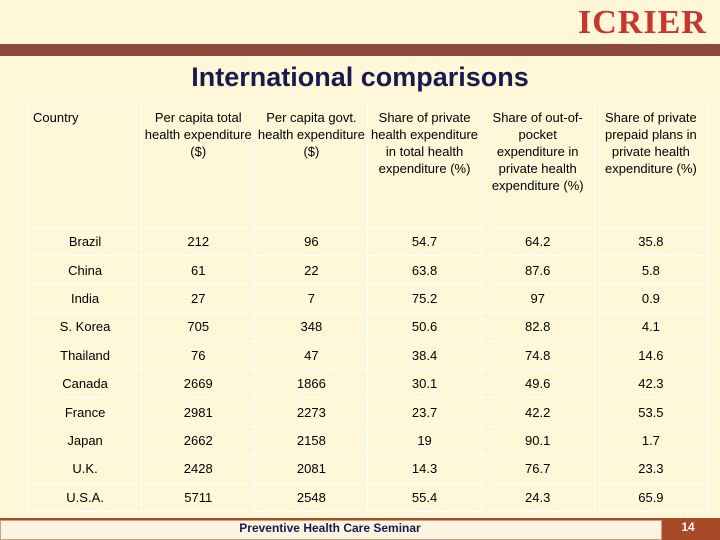 This screenshot has width=720, height=540. What do you see at coordinates (85, 383) in the screenshot?
I see `cell-country: Canada` at bounding box center [85, 383].